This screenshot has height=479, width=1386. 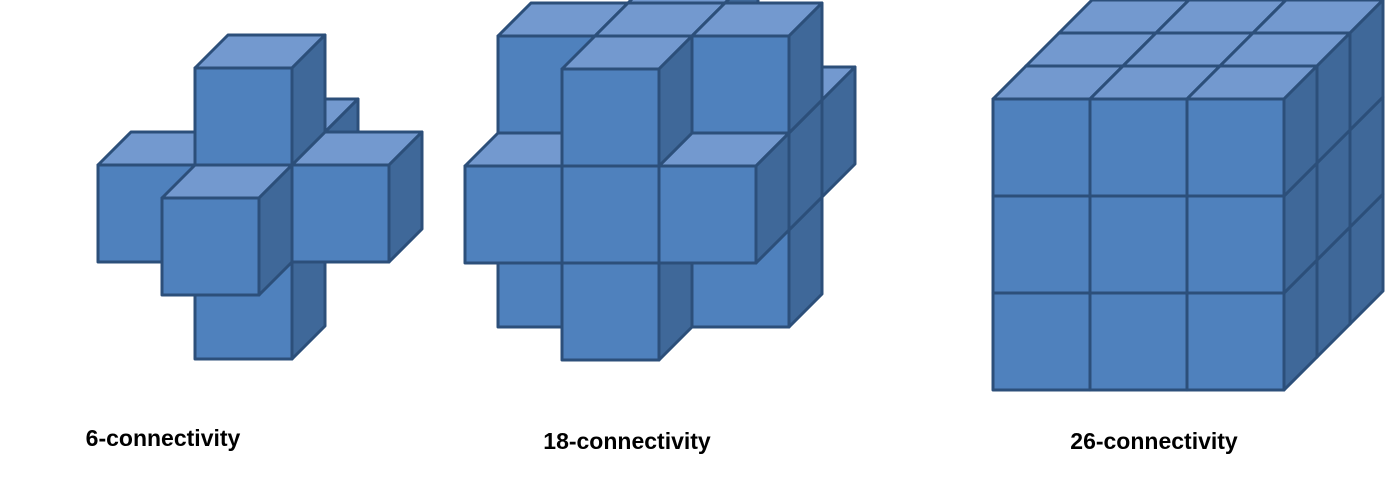 What do you see at coordinates (163, 438) in the screenshot?
I see `six-connectivity-caption: 6-connectivity` at bounding box center [163, 438].